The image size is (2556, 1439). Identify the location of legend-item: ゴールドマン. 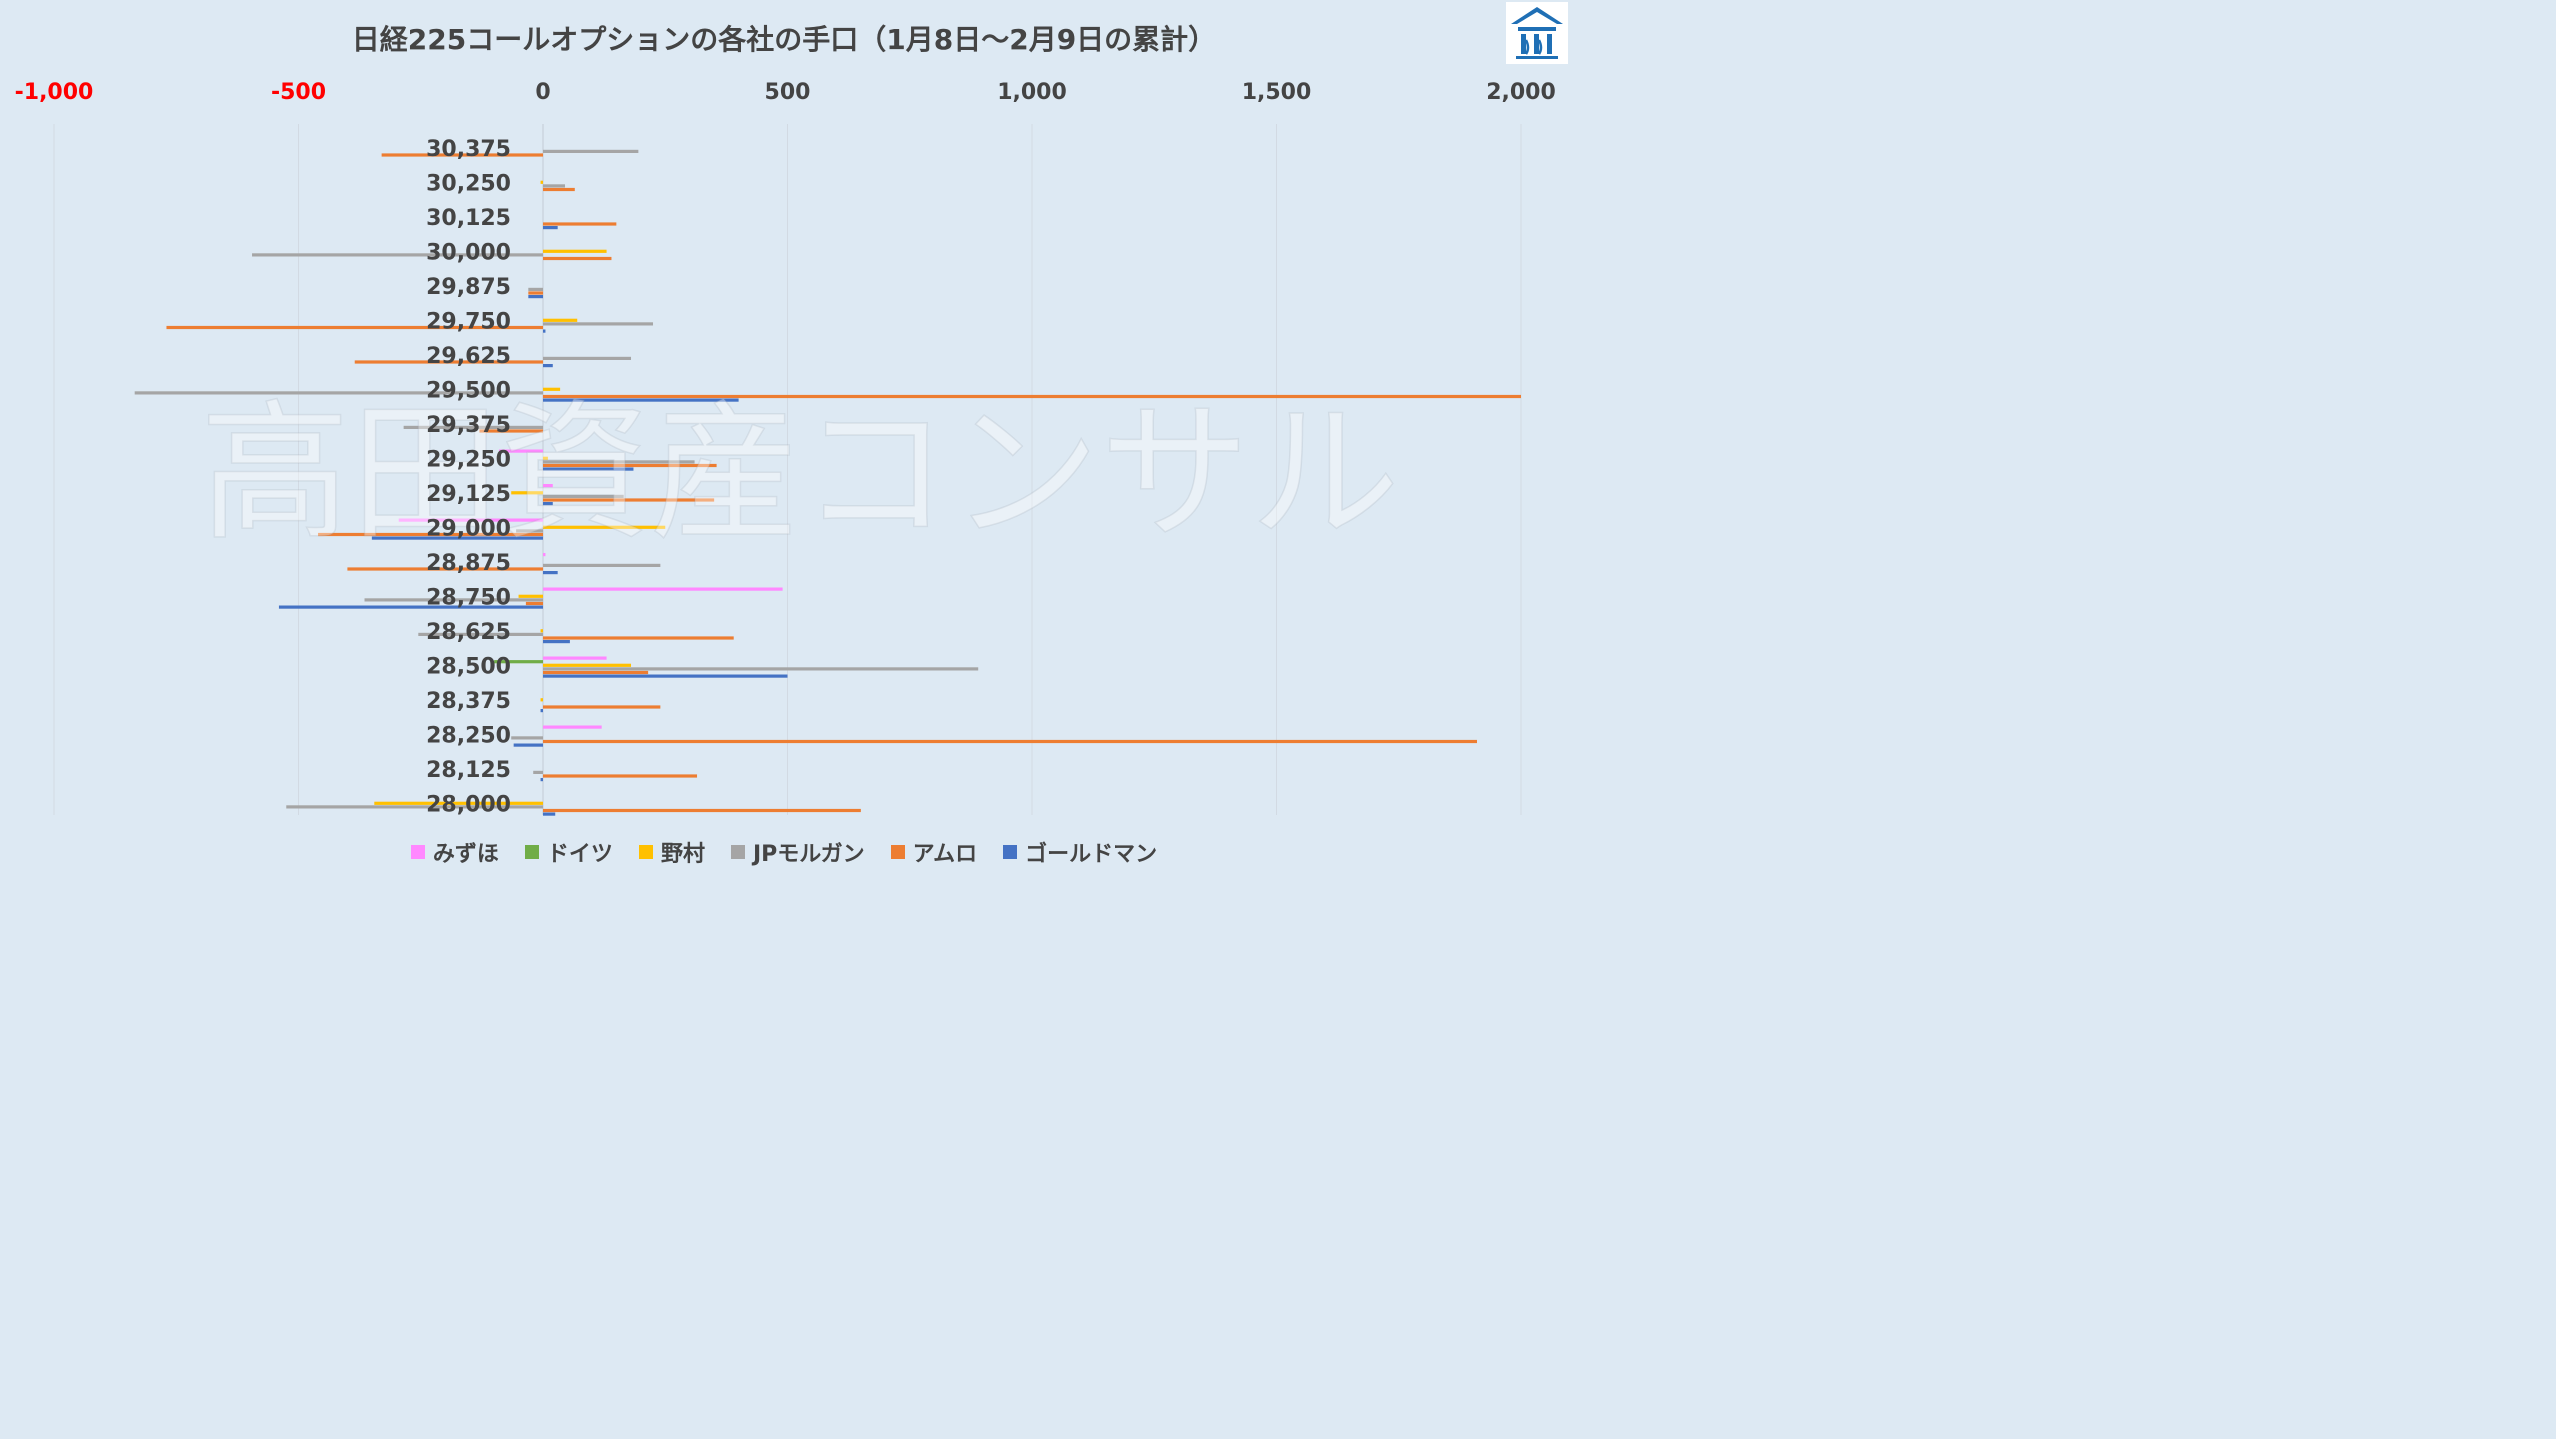
(1080, 852).